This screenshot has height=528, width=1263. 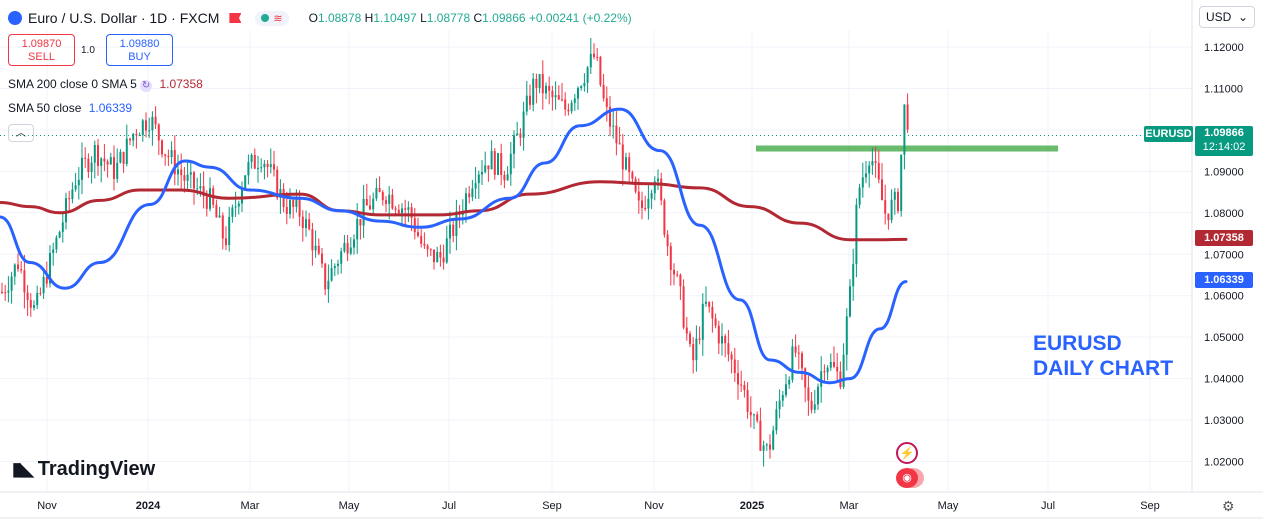 What do you see at coordinates (1227, 17) in the screenshot?
I see `currency-selector: USD ⌄` at bounding box center [1227, 17].